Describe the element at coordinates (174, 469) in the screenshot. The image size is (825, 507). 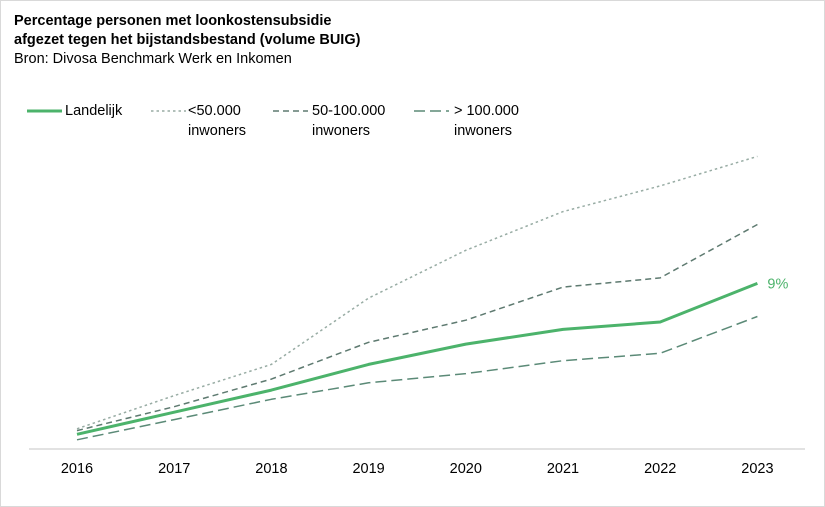
I see `x-tick-label-2017: 2017` at that location.